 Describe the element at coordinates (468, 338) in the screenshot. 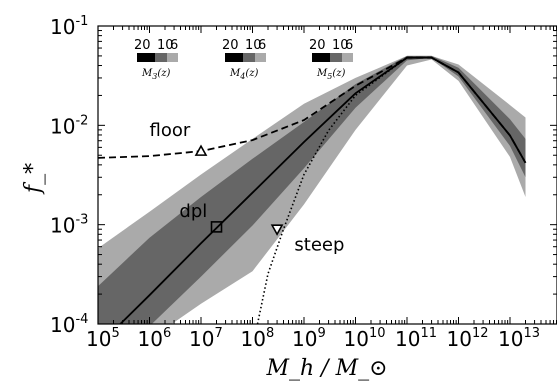

I see `x-tick-label: 10¹²` at that location.